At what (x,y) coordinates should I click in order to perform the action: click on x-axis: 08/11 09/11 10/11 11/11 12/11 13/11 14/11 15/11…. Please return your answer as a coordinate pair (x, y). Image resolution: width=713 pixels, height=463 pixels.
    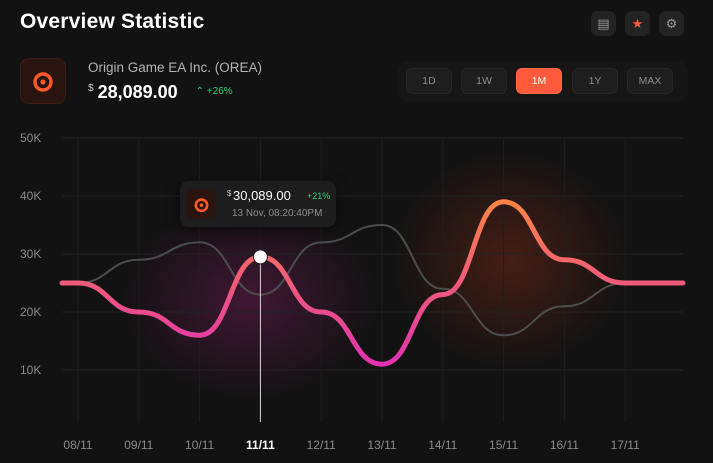
    Looking at the image, I should click on (351, 445).